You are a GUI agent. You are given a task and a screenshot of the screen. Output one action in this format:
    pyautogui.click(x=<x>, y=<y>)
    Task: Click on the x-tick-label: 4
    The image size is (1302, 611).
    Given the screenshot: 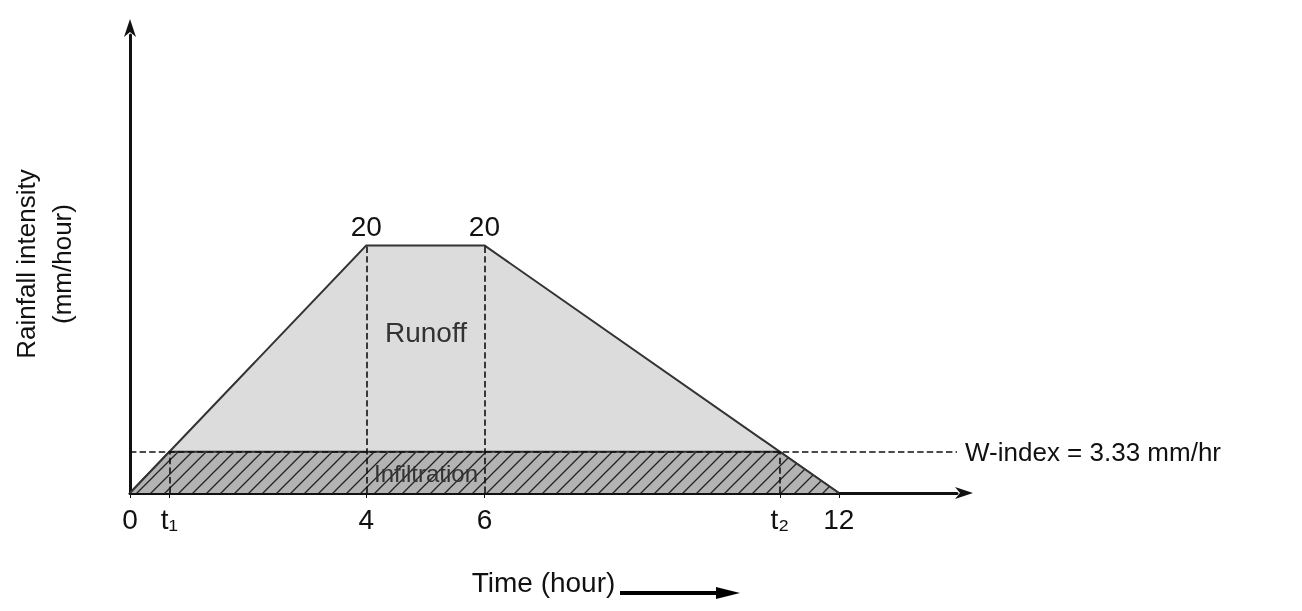 What is the action you would take?
    pyautogui.click(x=366, y=519)
    